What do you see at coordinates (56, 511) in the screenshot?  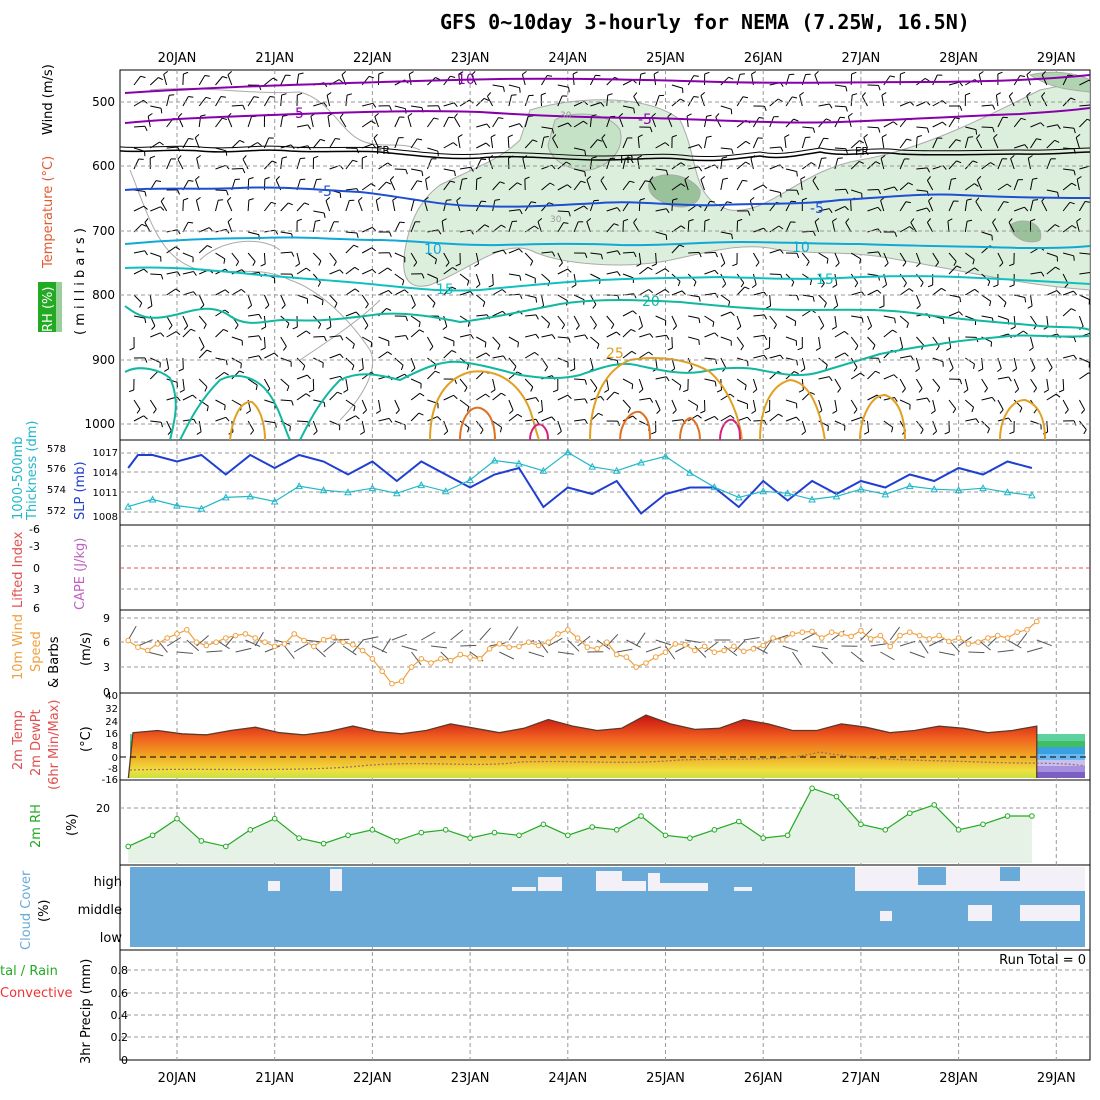 I see `svg-text: 572` at bounding box center [56, 511].